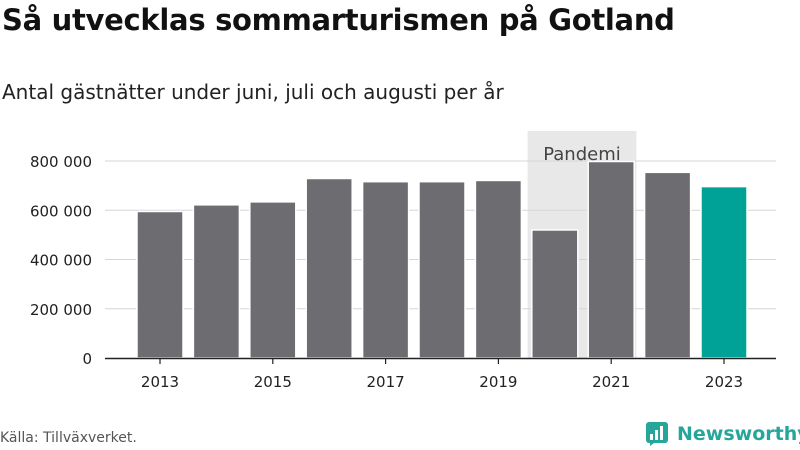 The height and width of the screenshot is (450, 800). Describe the element at coordinates (386, 382) in the screenshot. I see `x-tick-label: 2017` at that location.